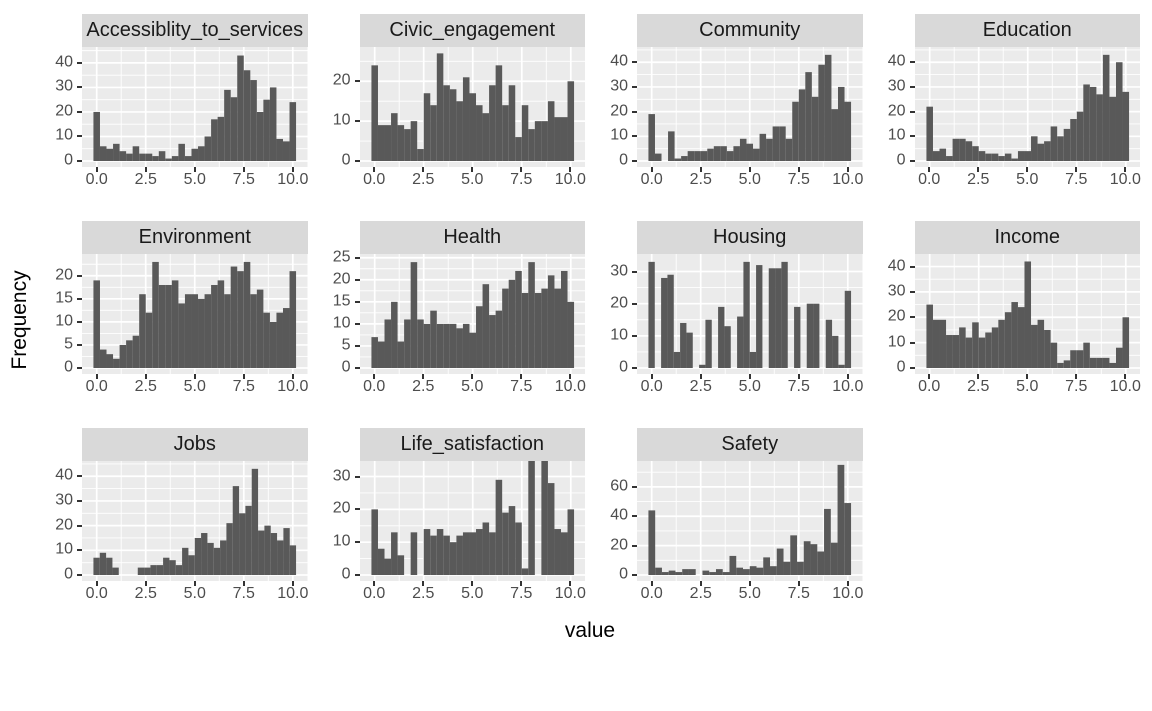 The height and width of the screenshot is (711, 1152). Describe the element at coordinates (19, 320) in the screenshot. I see `y-axis-title: Frequency` at that location.